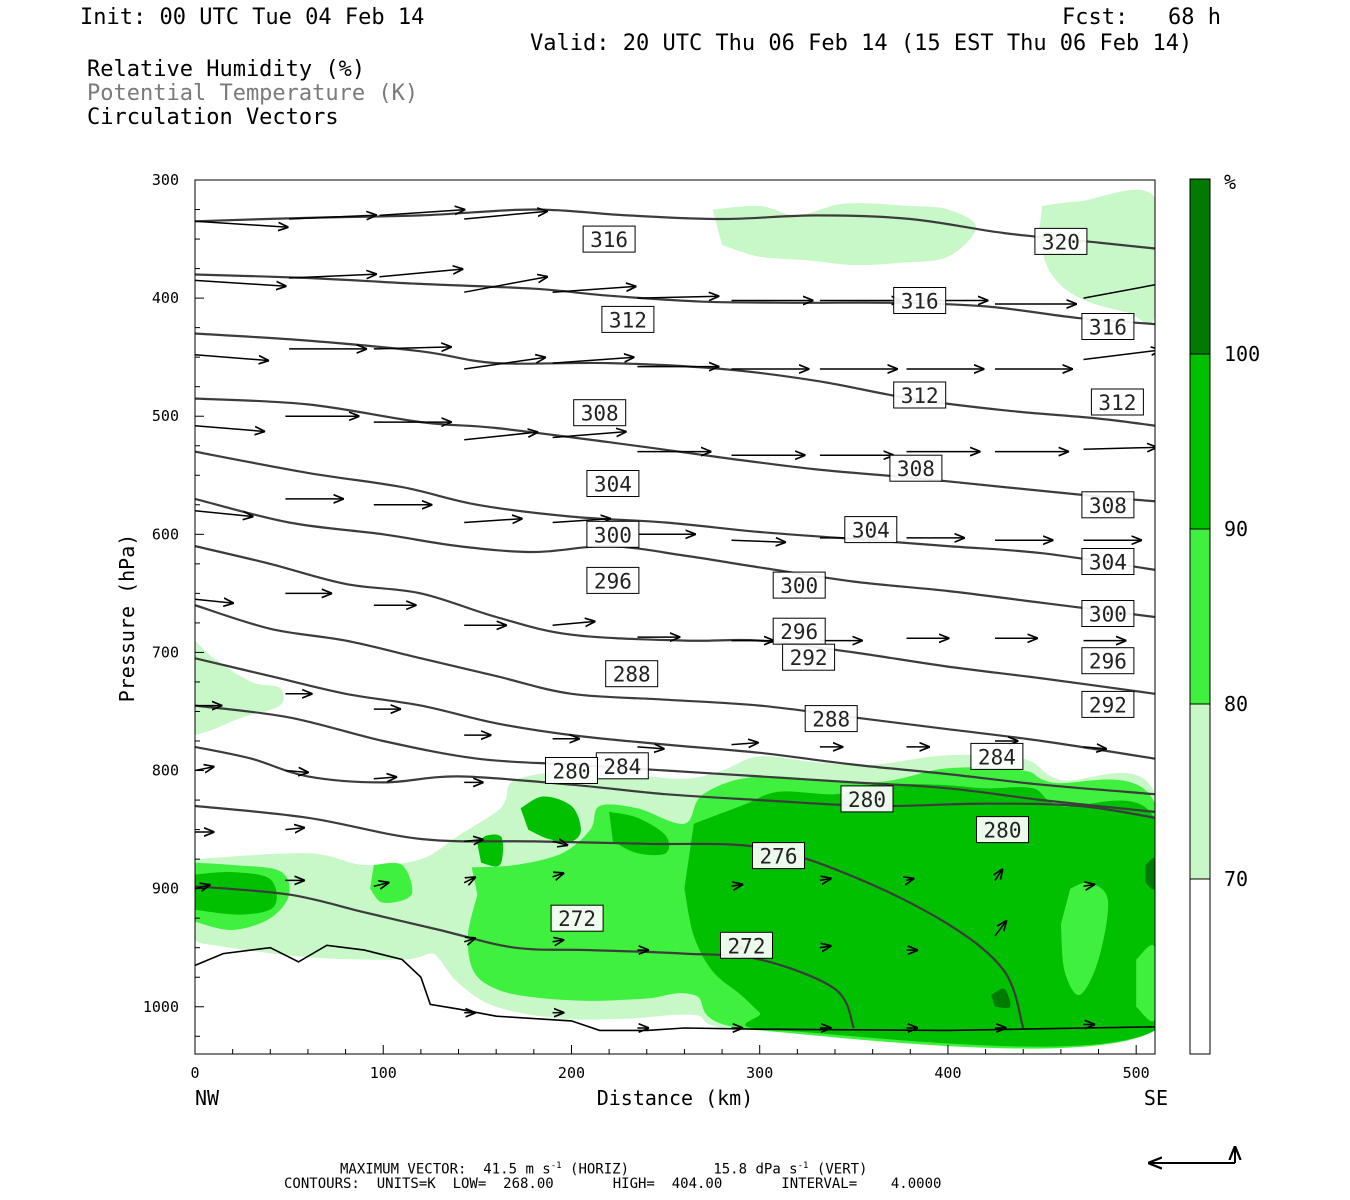 The image size is (1350, 1200). What do you see at coordinates (165, 180) in the screenshot?
I see `y-tick-label: 300` at bounding box center [165, 180].